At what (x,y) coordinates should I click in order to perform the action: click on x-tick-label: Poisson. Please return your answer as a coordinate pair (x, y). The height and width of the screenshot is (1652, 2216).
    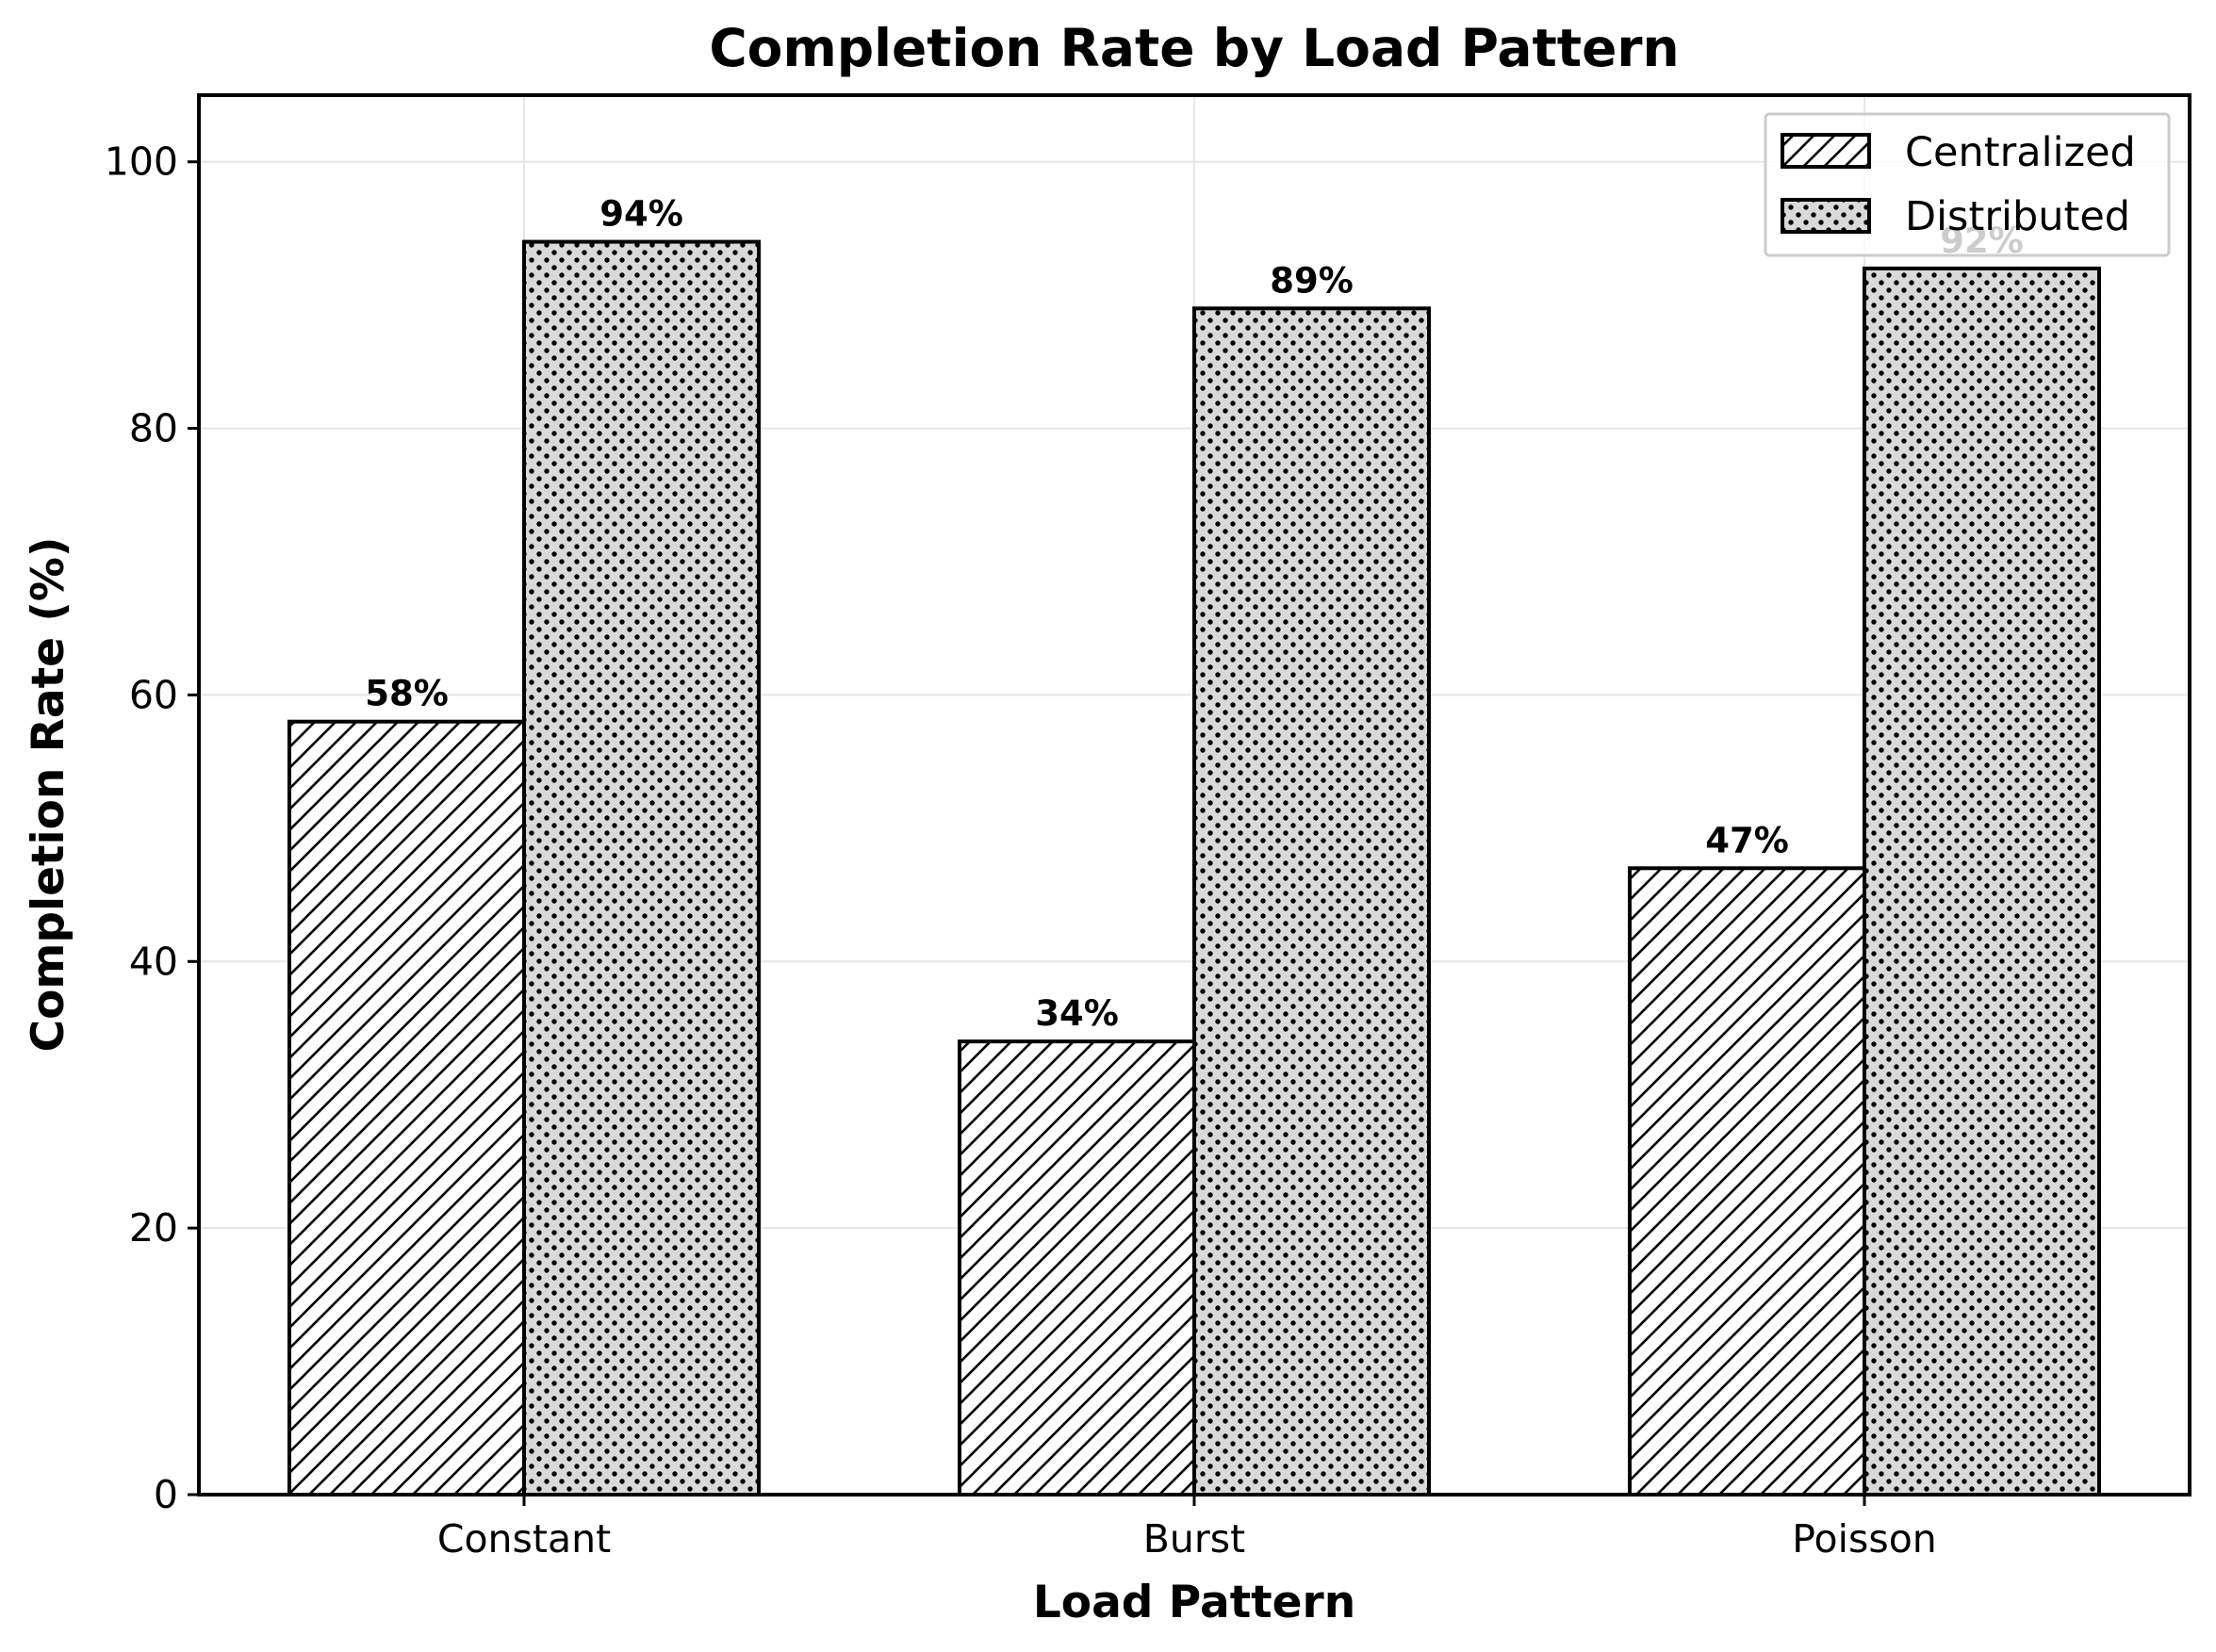
    Looking at the image, I should click on (1864, 1539).